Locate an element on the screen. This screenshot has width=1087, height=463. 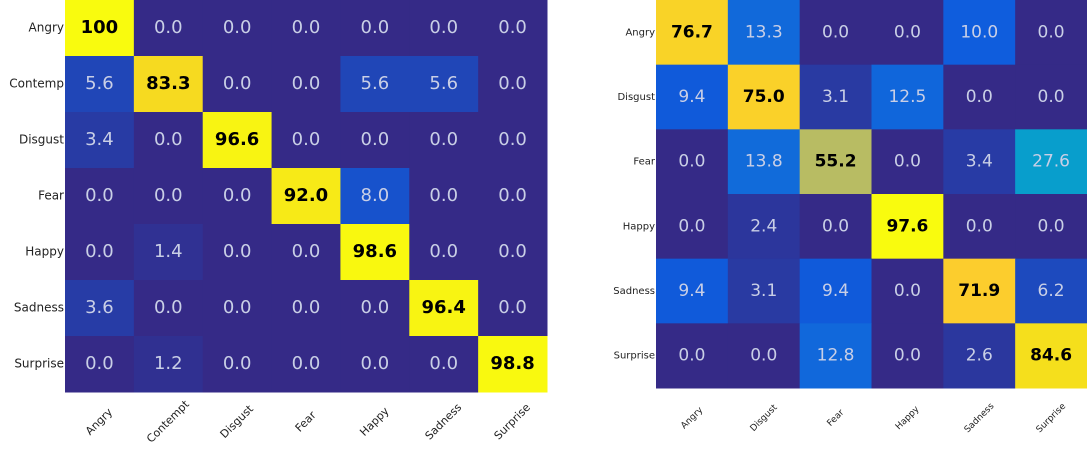
cell-label: 1.4 is located at coordinates (168, 251).